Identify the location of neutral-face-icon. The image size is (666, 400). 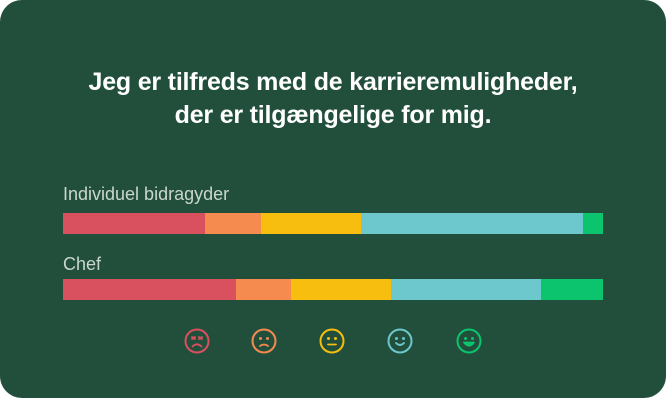
(332, 341).